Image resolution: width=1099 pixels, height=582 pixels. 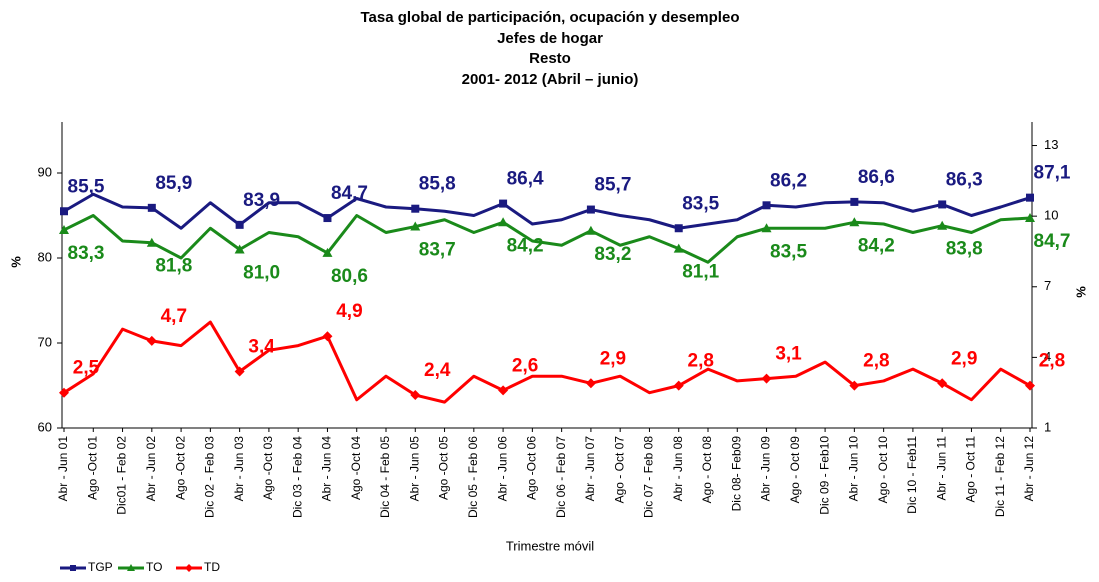 I want to click on data-label: 2,6, so click(x=525, y=365).